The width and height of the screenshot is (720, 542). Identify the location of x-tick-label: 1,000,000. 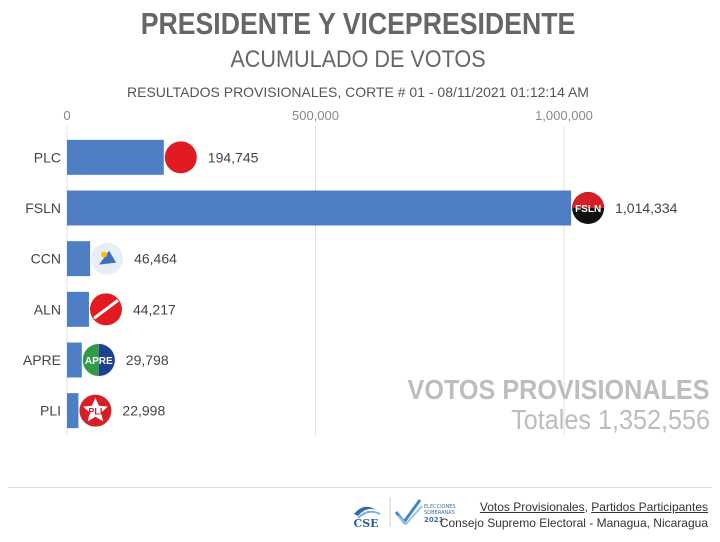
(564, 115).